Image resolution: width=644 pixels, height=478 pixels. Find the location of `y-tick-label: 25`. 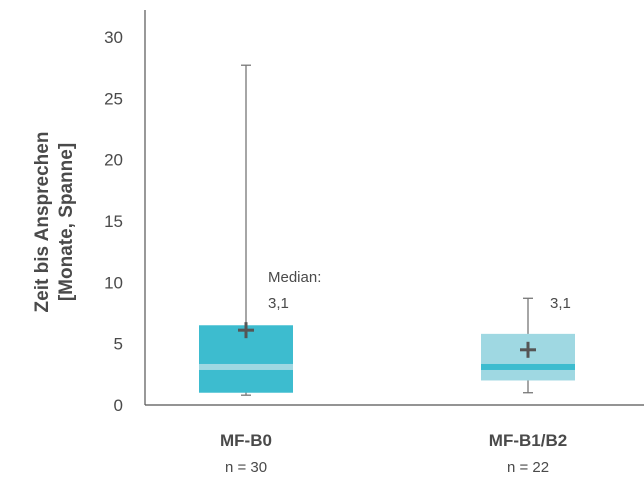

y-tick-label: 25 is located at coordinates (113, 98).